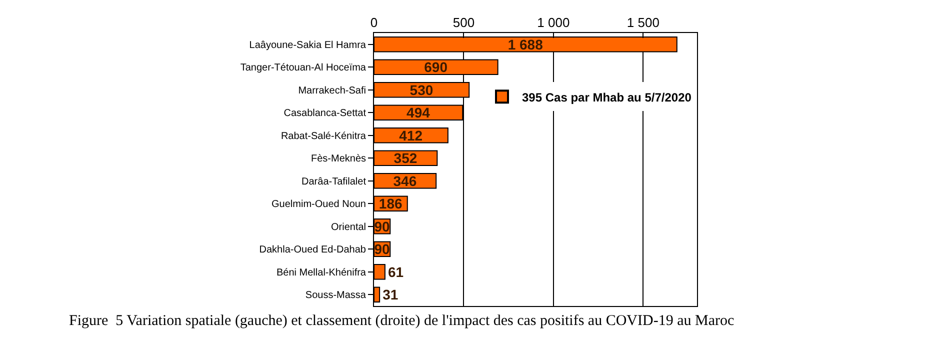 This screenshot has width=931, height=340. Describe the element at coordinates (553, 22) in the screenshot. I see `x-tick-label: 1 000` at that location.